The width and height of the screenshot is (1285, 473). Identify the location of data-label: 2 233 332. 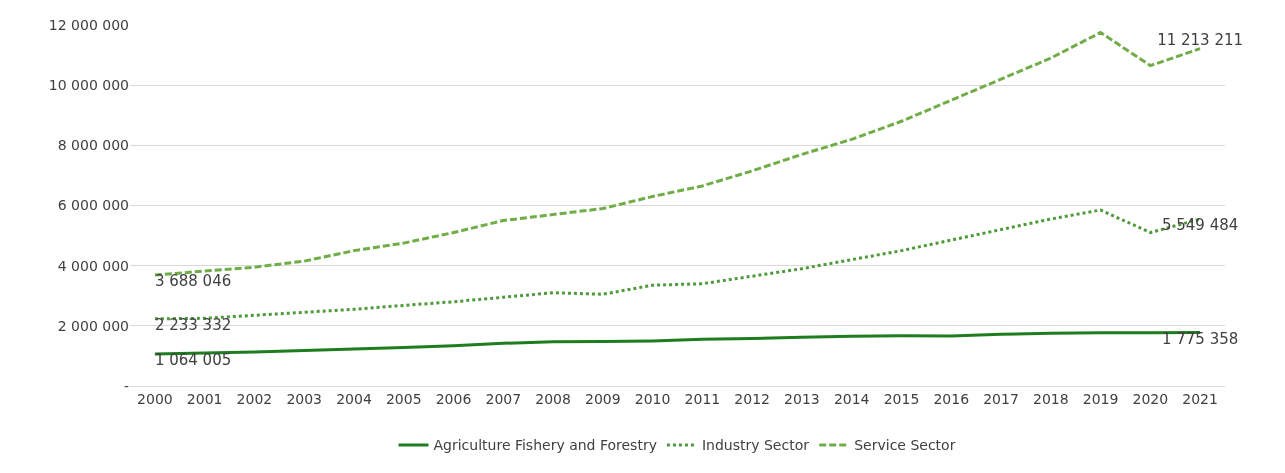
(193, 325).